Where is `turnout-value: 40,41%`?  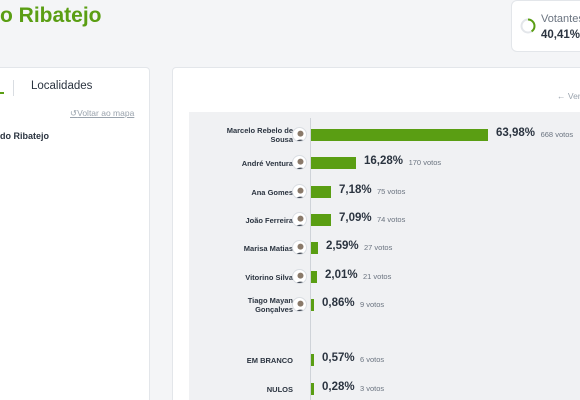 turnout-value: 40,41% is located at coordinates (560, 35).